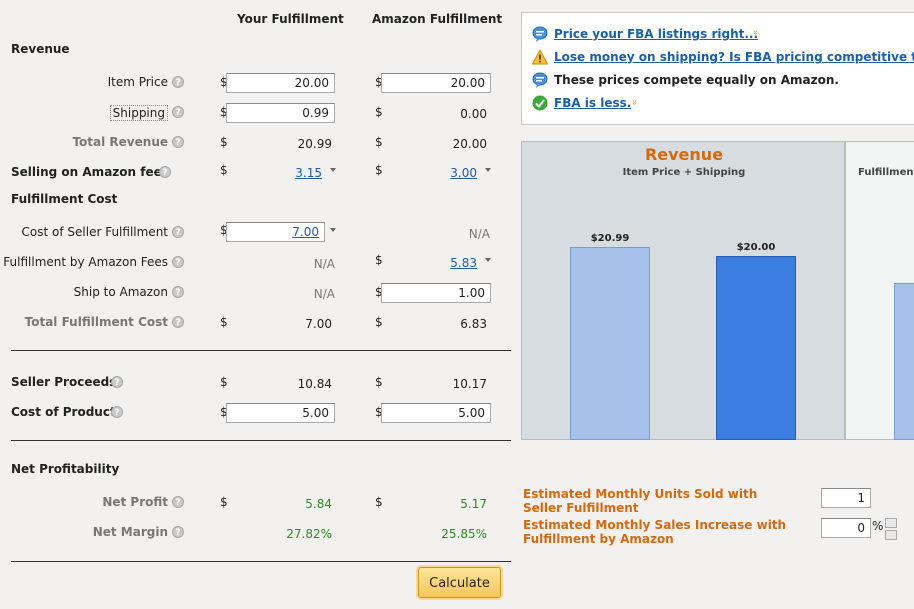  What do you see at coordinates (463, 173) in the screenshot?
I see `selling-fees-amazon-link: 3.00` at bounding box center [463, 173].